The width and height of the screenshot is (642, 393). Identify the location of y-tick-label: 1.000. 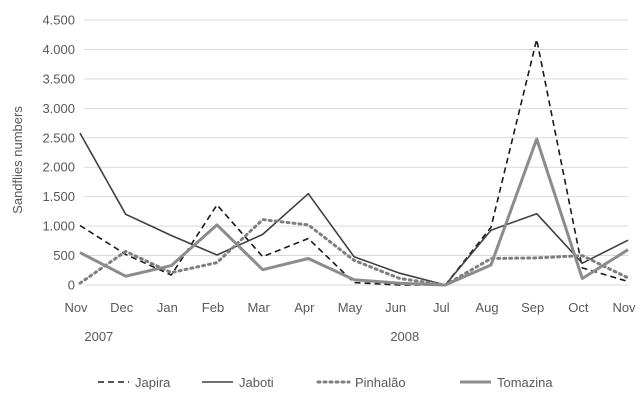
(58, 226).